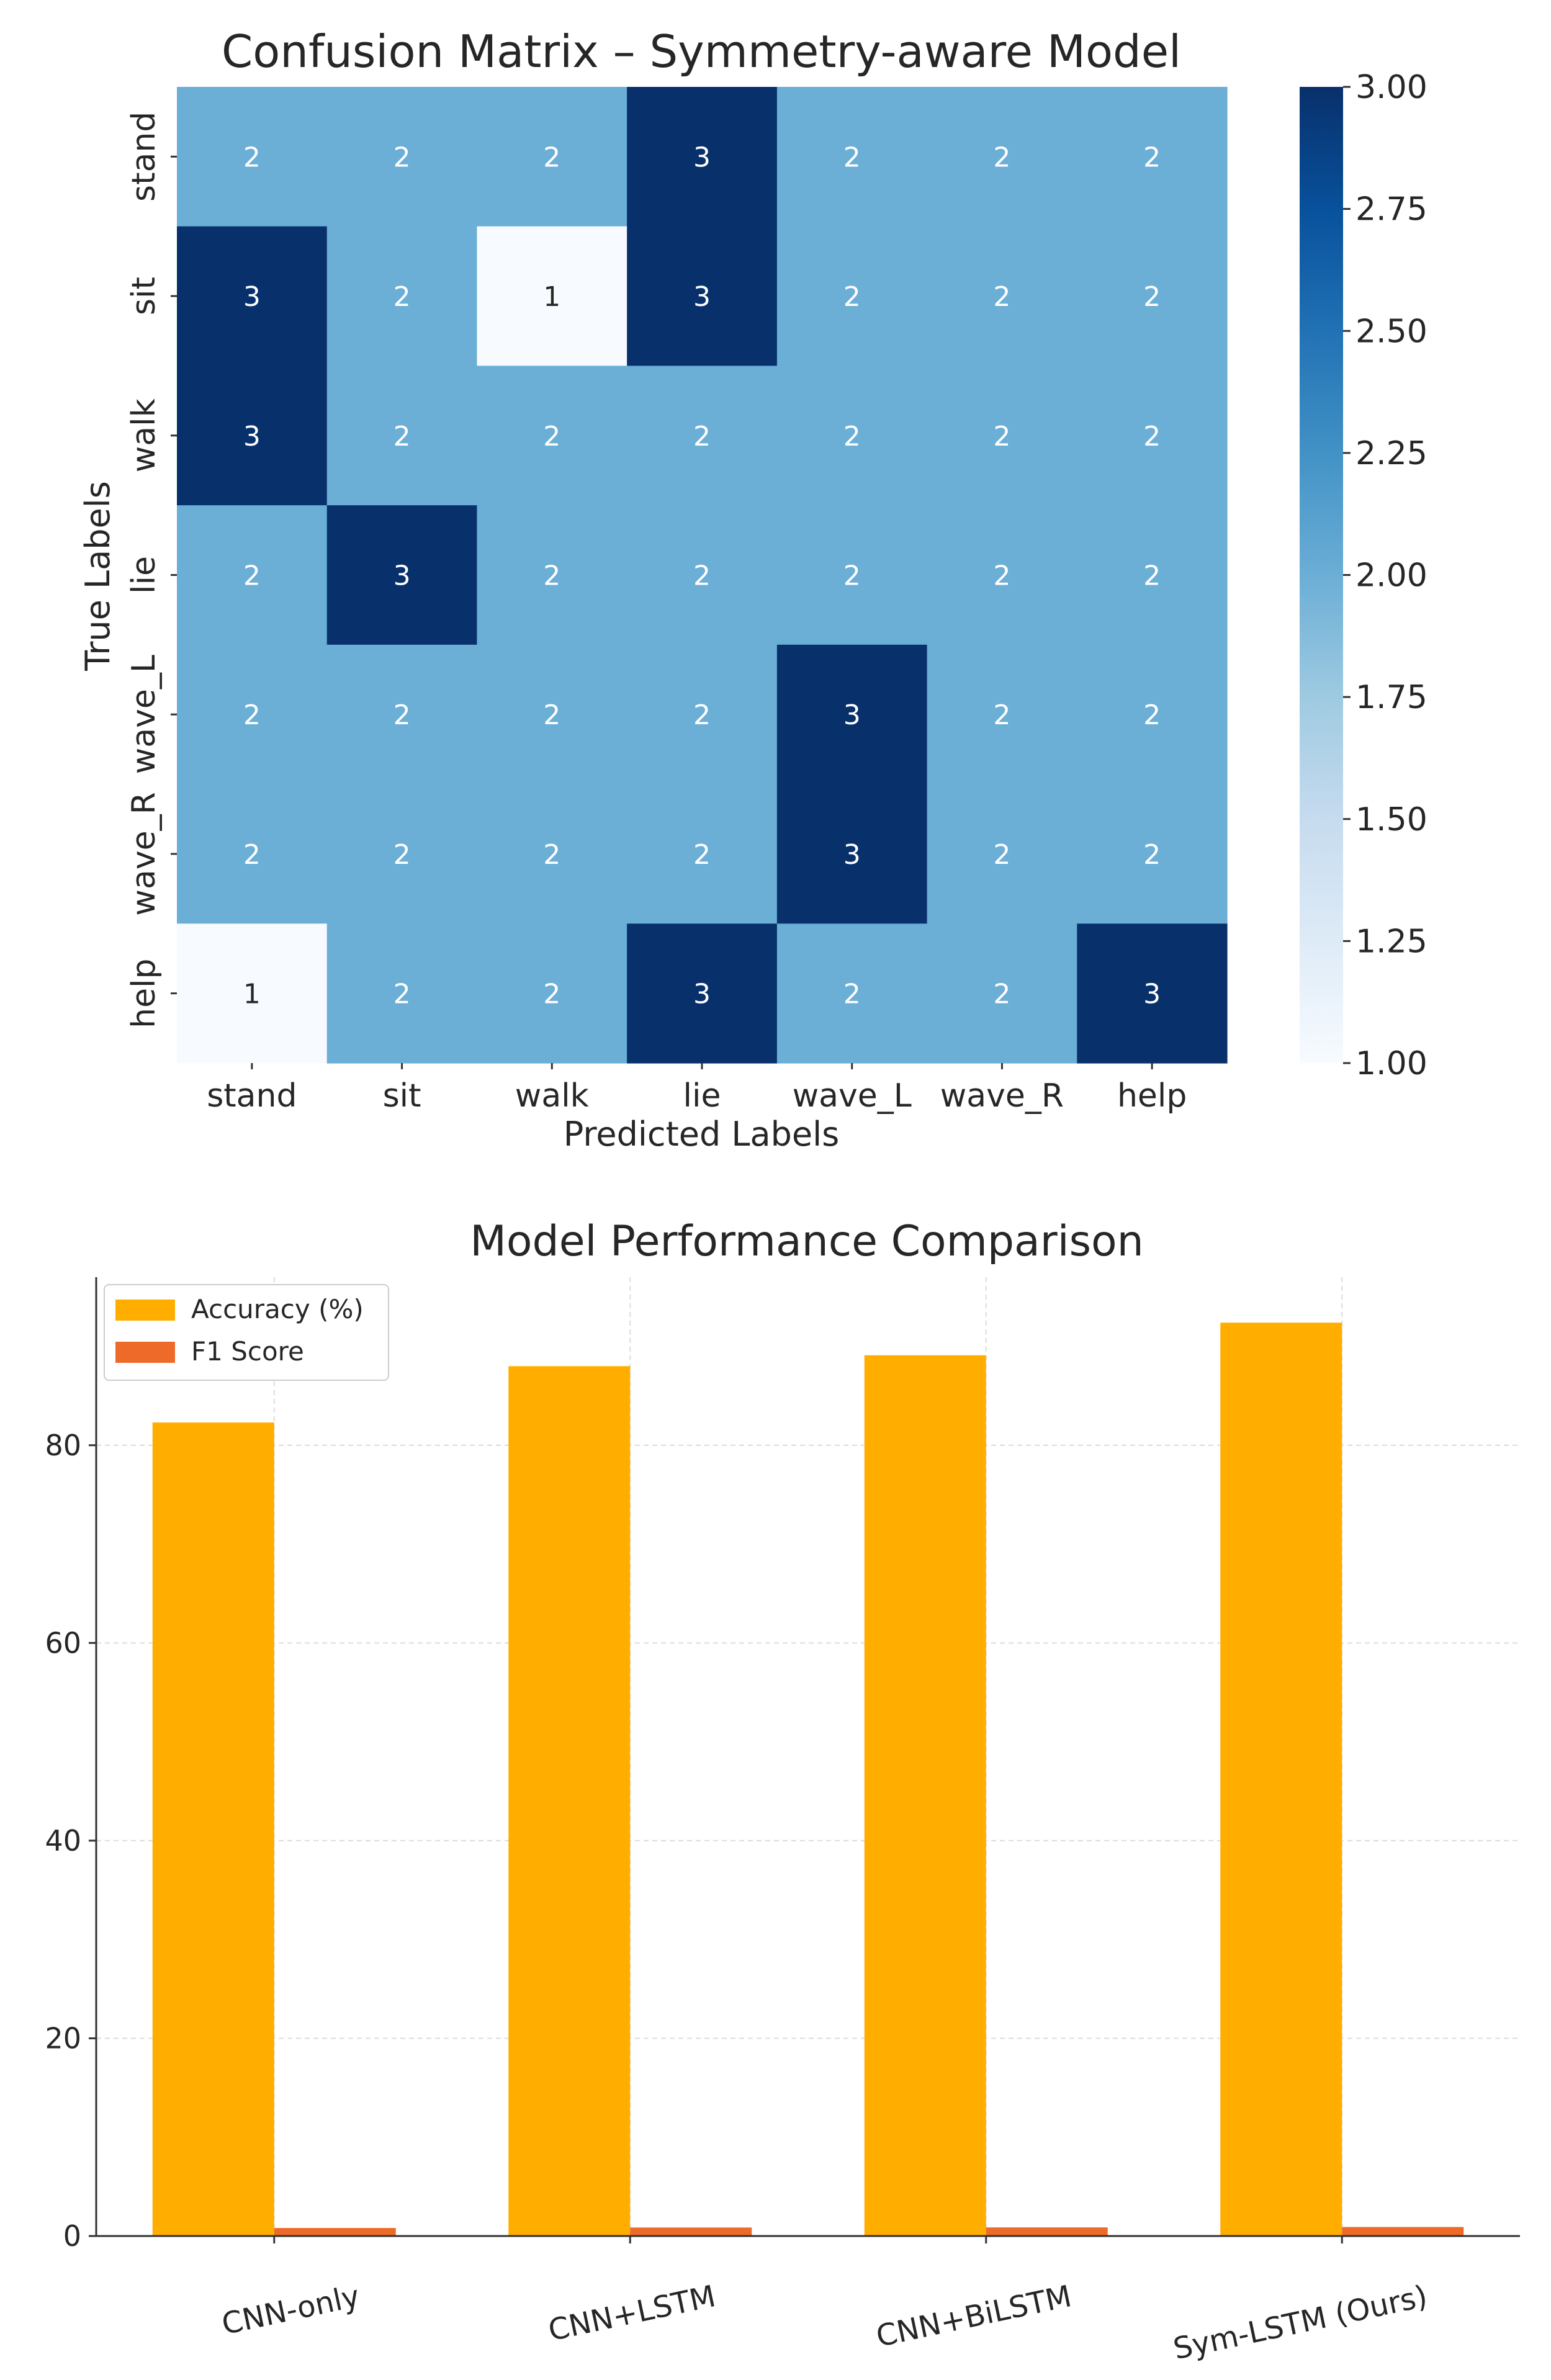 The image size is (1551, 2380). What do you see at coordinates (144, 575) in the screenshot?
I see `y-tick-label: lie` at bounding box center [144, 575].